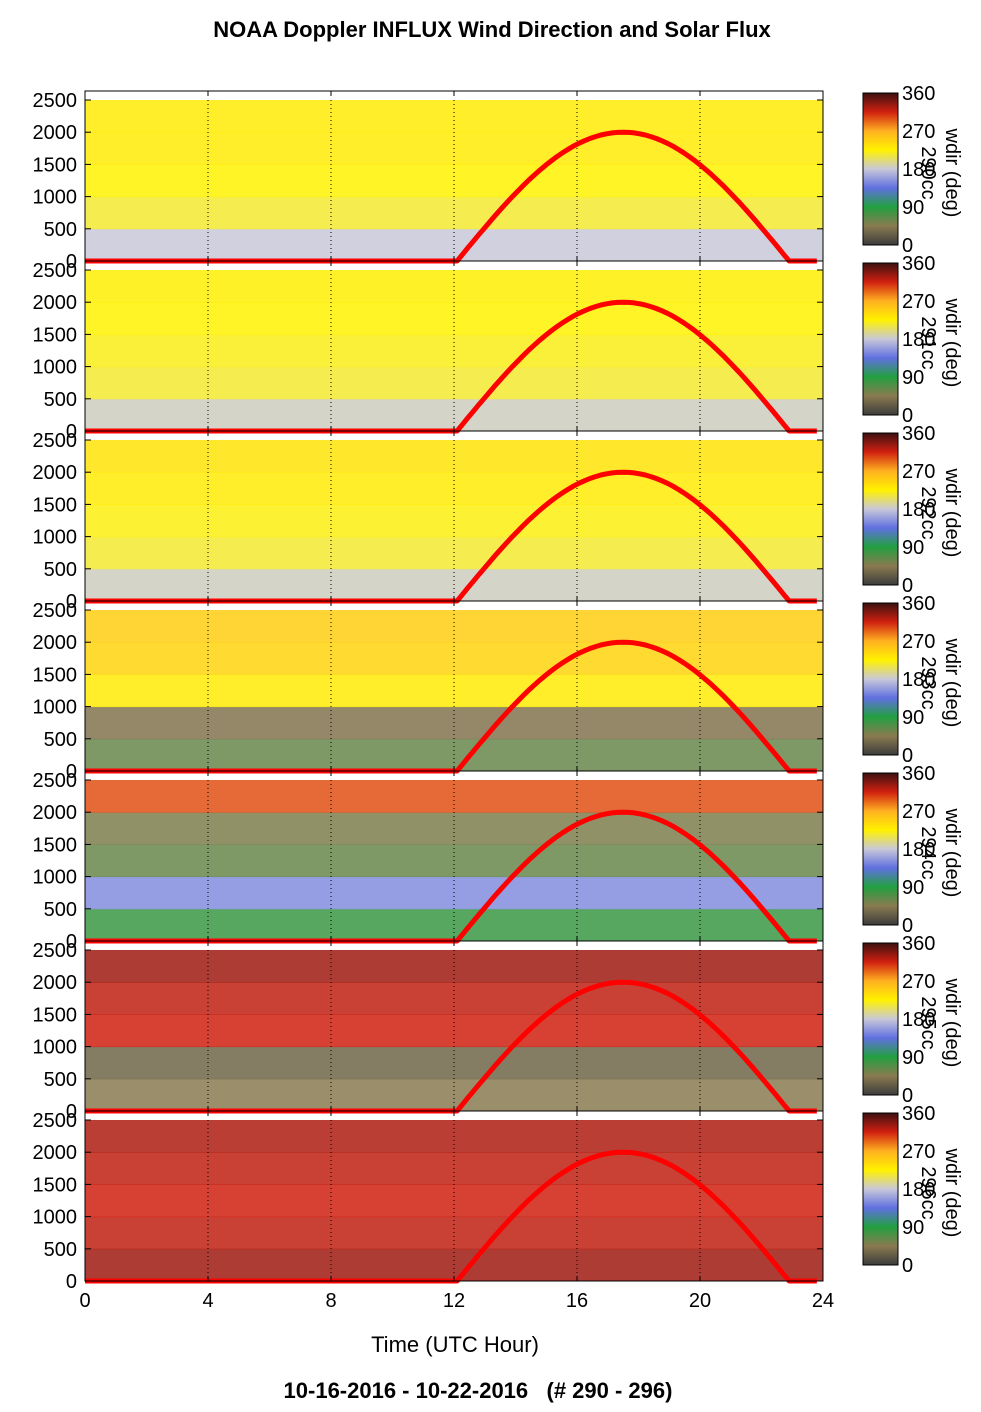  What do you see at coordinates (455, 1344) in the screenshot?
I see `x-axis-label: Time (UTC Hour)` at bounding box center [455, 1344].